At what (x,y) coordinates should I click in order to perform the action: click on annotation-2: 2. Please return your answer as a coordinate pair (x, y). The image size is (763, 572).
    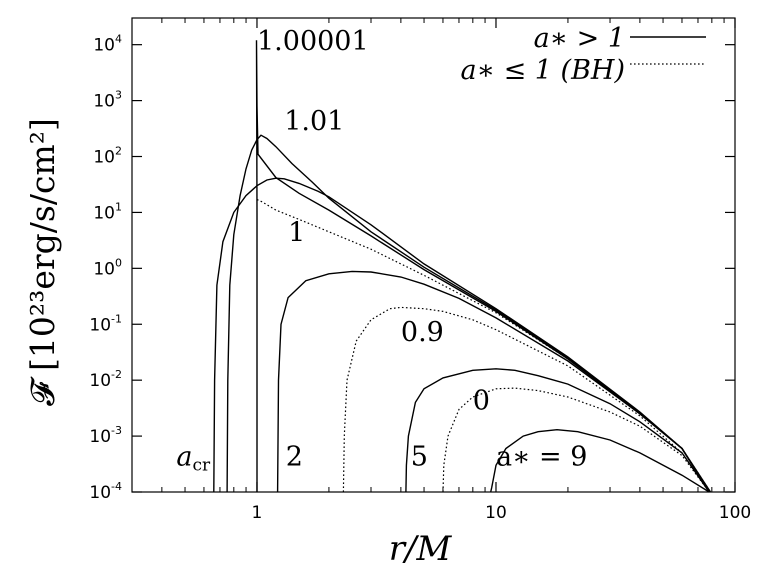
    Looking at the image, I should click on (294, 456).